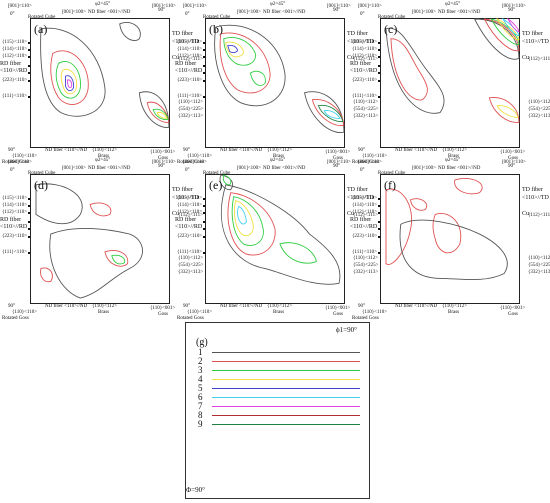 The height and width of the screenshot is (503, 550). I want to click on odf-plot-area: (a), so click(100, 83).